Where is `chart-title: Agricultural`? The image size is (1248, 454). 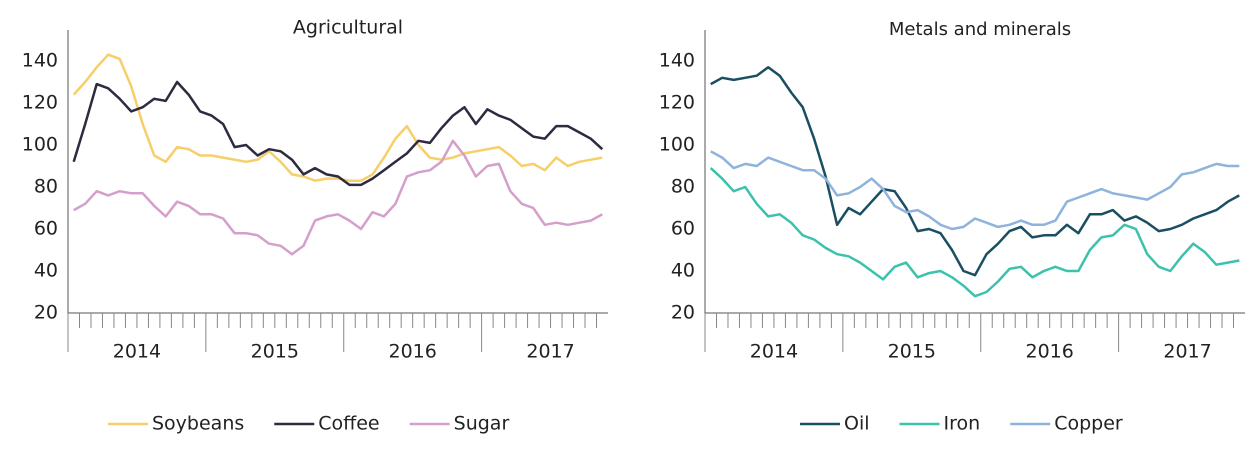 chart-title: Agricultural is located at coordinates (348, 28).